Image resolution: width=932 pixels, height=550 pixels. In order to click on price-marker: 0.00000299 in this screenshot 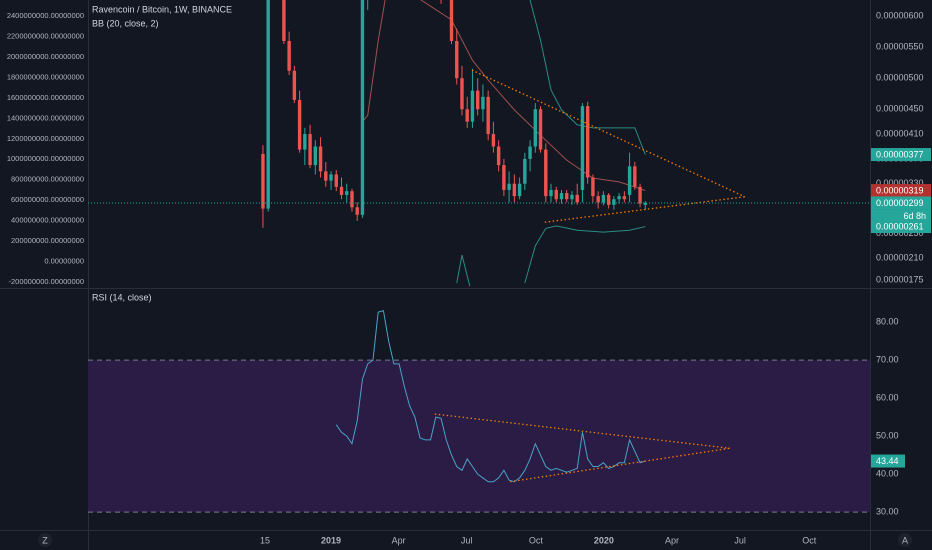, I will do `click(900, 203)`.